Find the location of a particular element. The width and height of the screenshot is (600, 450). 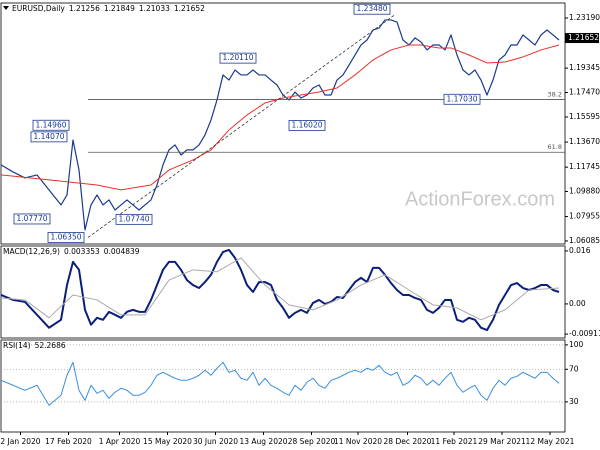

y-tick-label: 1.23190 is located at coordinates (584, 17).